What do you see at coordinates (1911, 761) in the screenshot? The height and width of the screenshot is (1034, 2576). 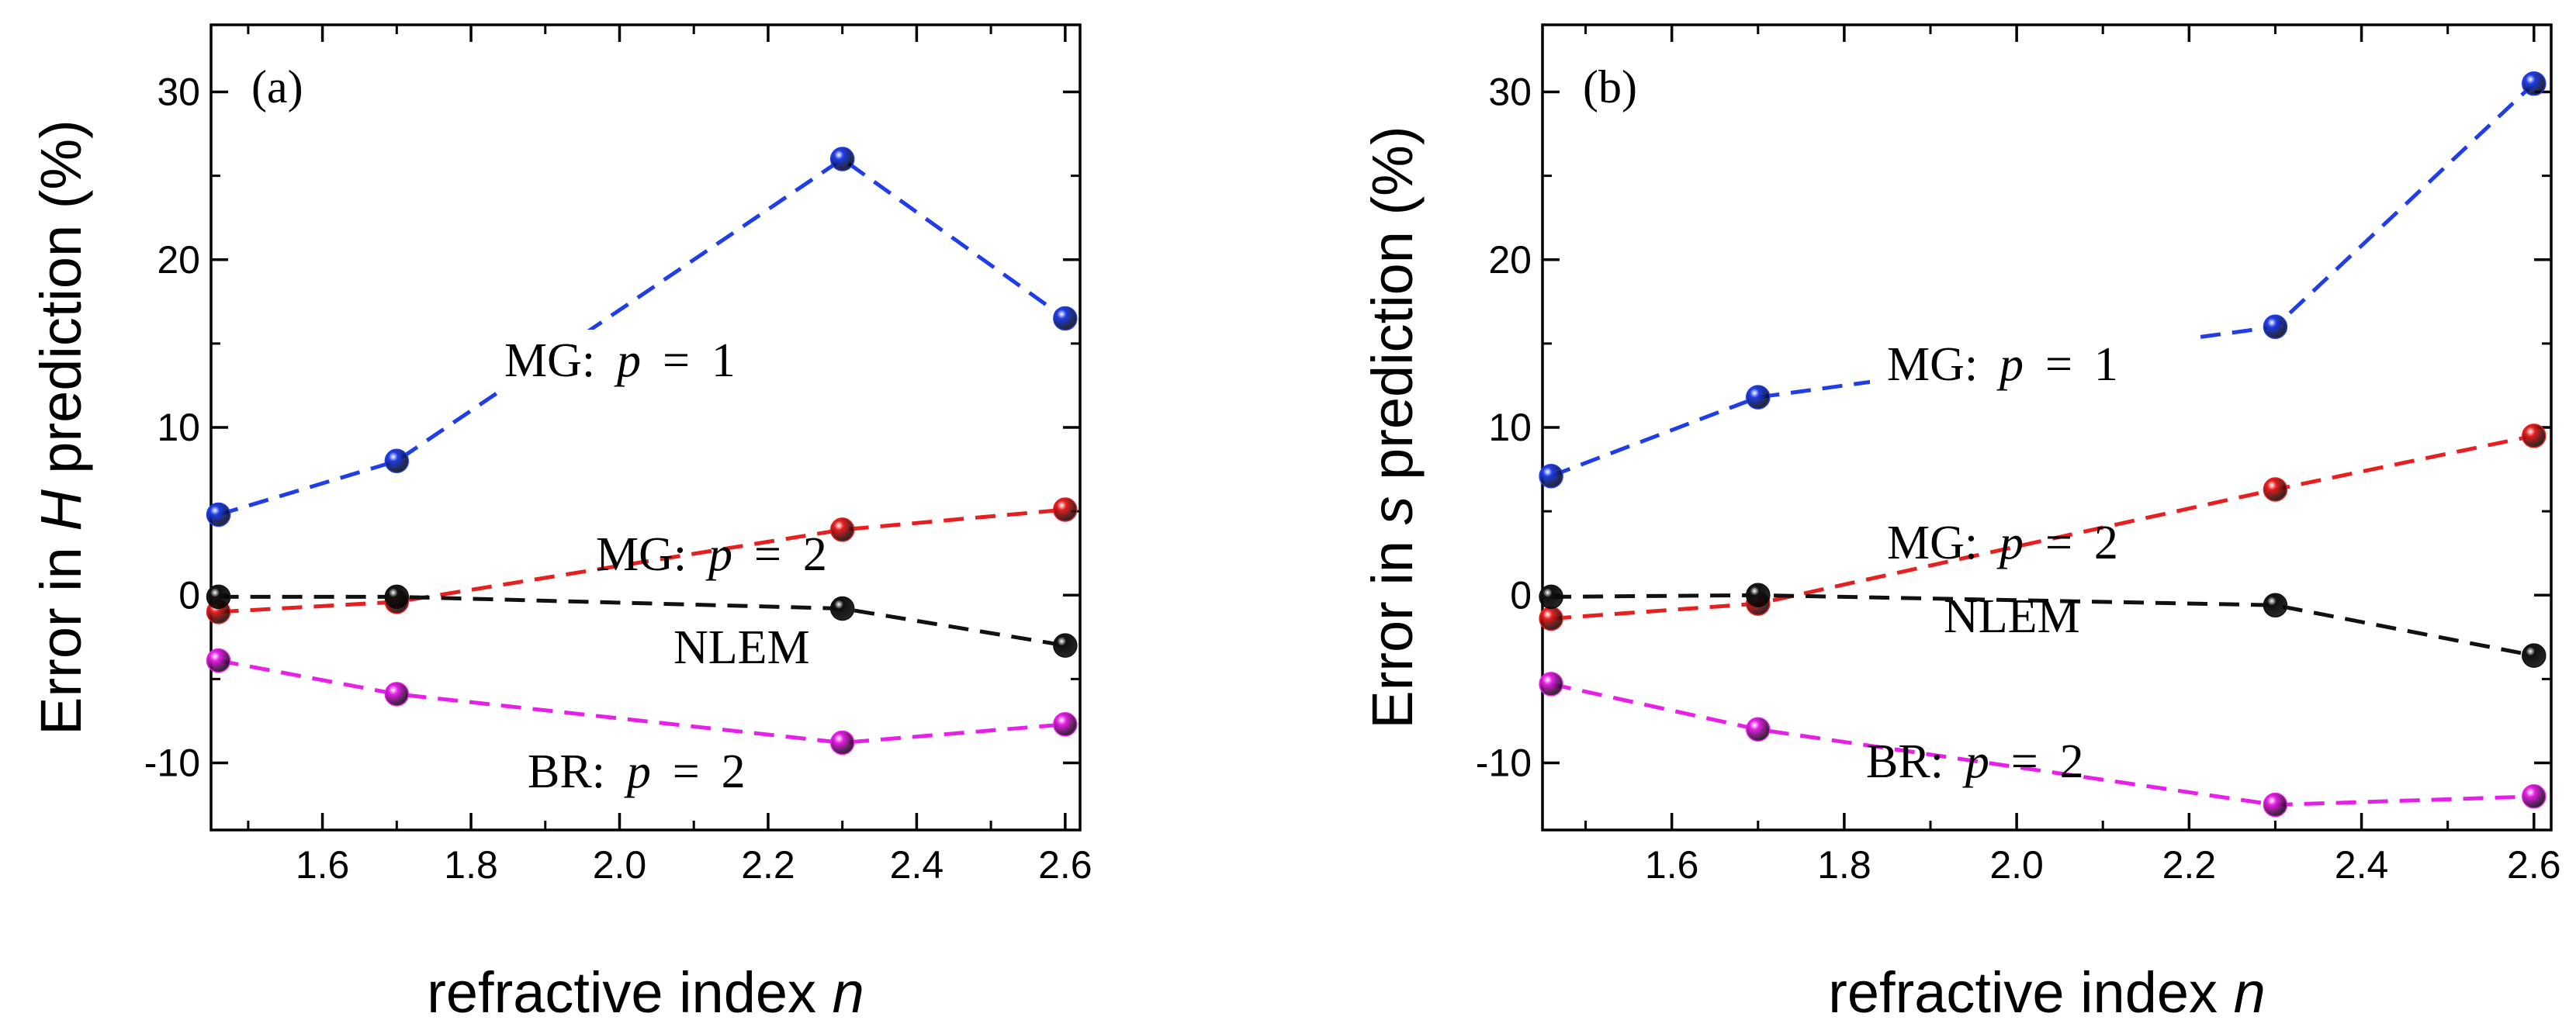 I see `annotation-part: BR:` at bounding box center [1911, 761].